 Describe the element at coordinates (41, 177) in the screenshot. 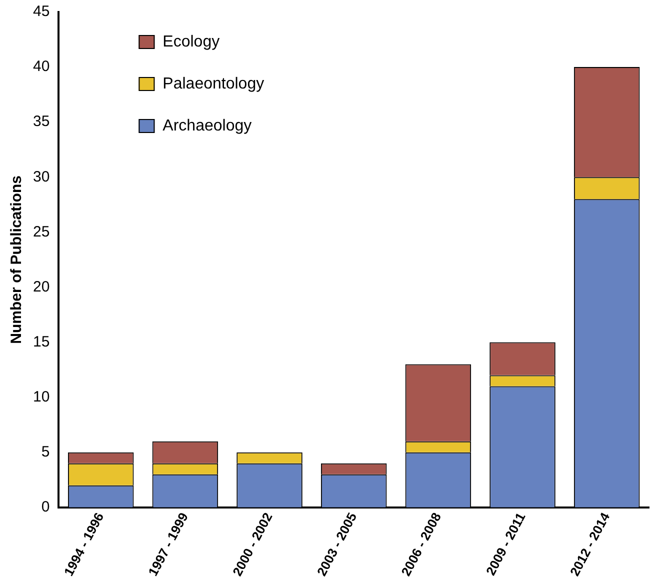

I see `y-tick-label: 30` at that location.